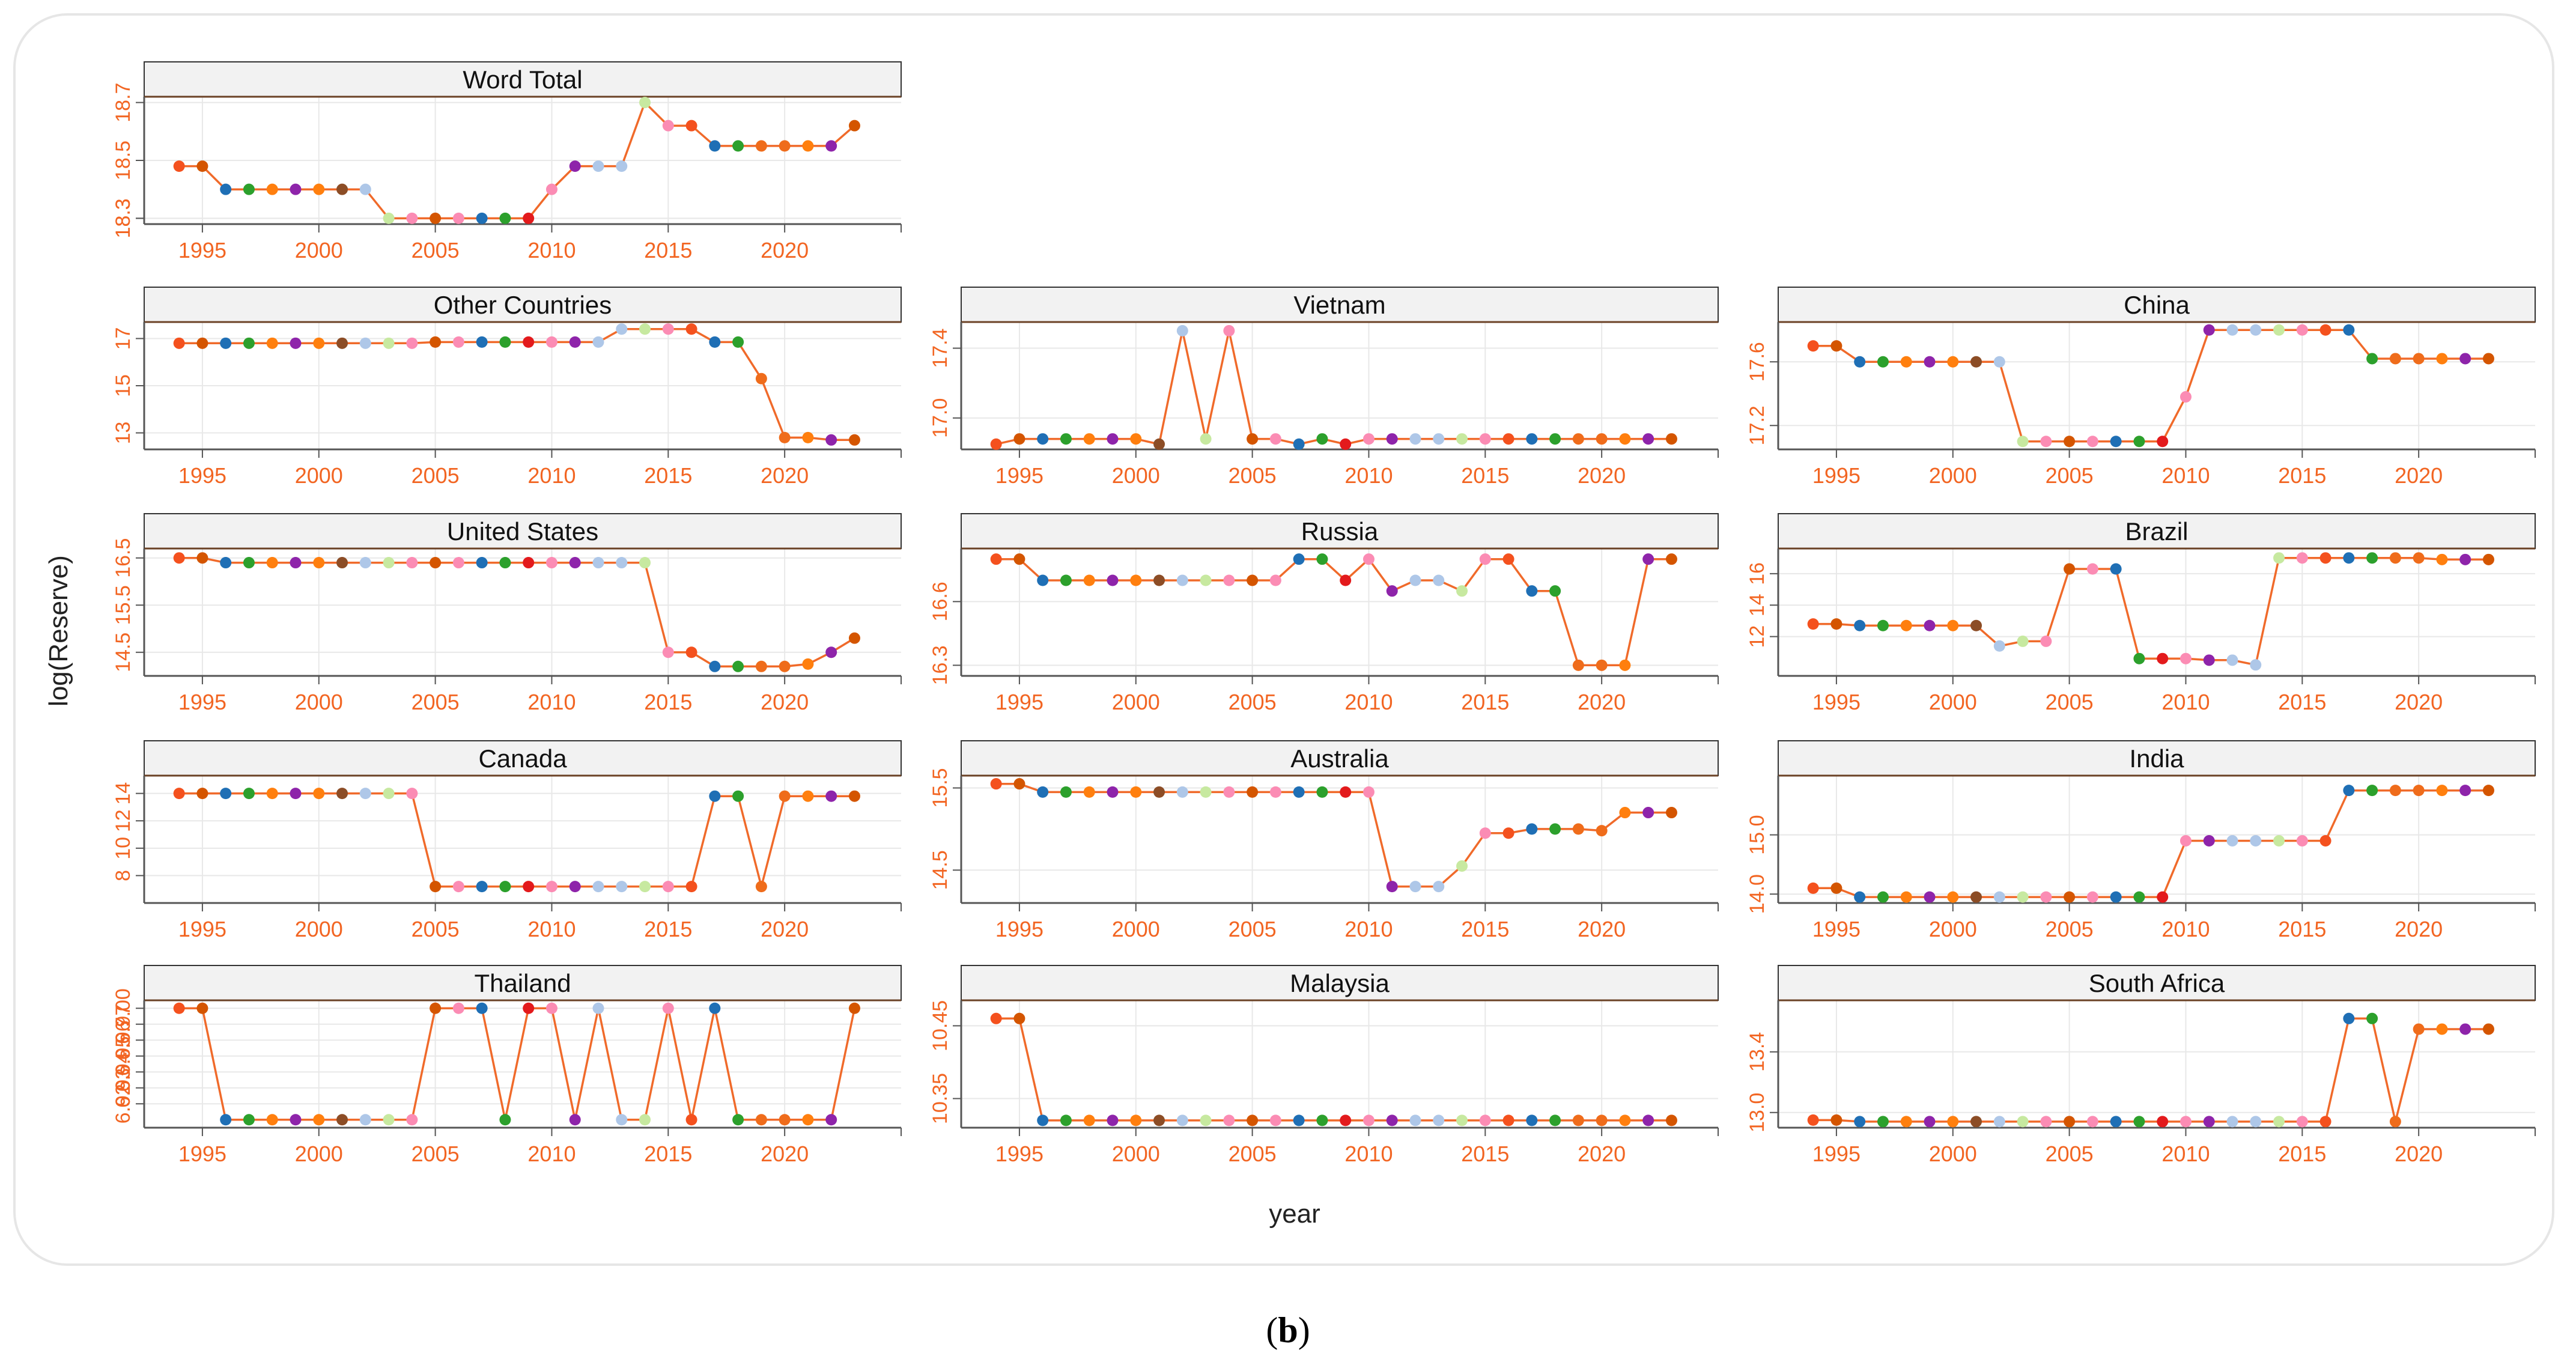  I want to click on data-point-russia-2003, so click(1206, 580).